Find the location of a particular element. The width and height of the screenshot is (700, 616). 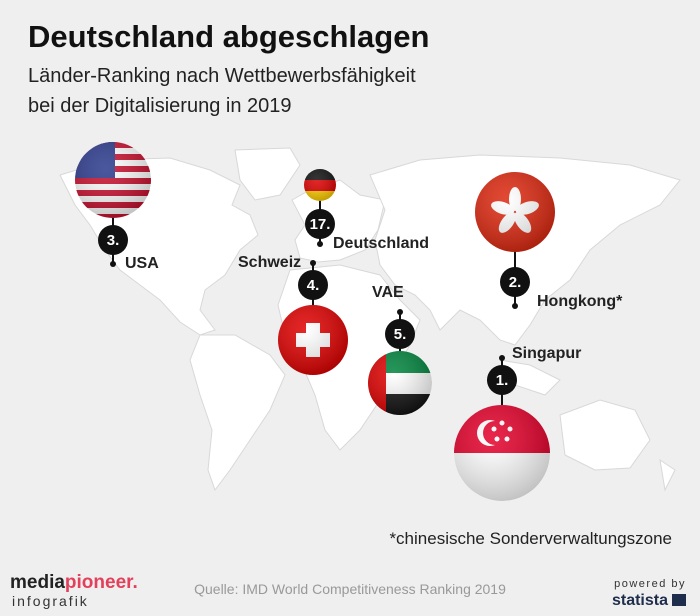

statista-logo: statista is located at coordinates (640, 600).